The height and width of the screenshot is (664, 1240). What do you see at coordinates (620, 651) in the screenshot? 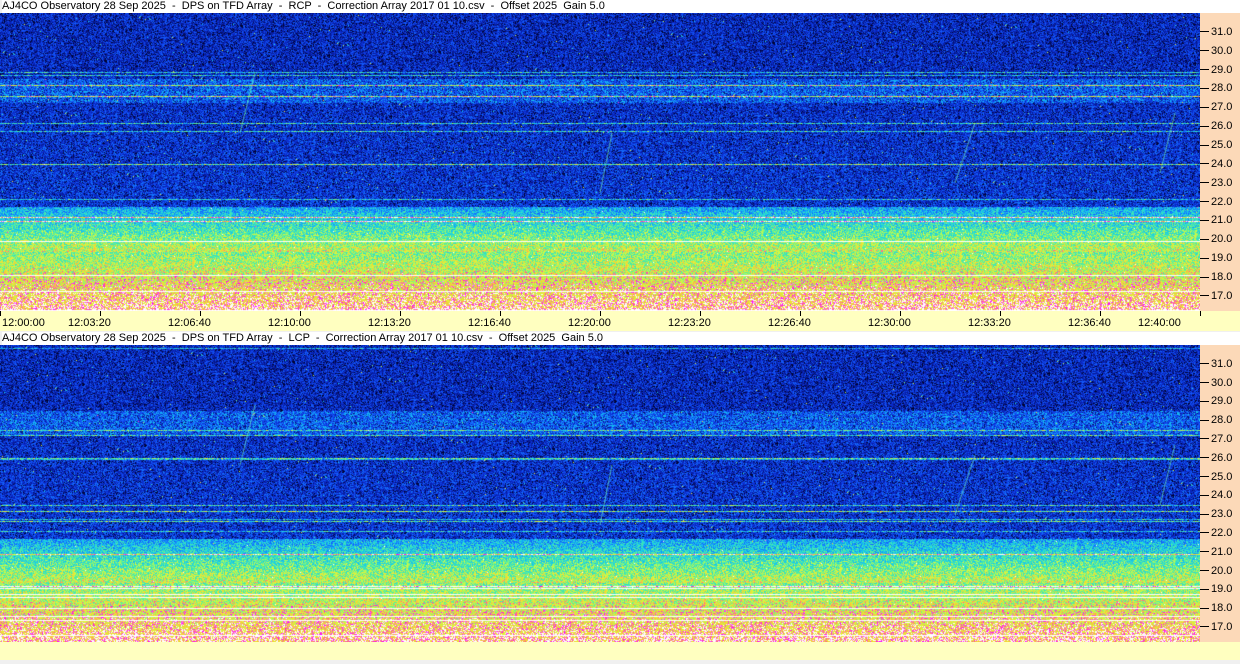
I see `bottom-strip` at bounding box center [620, 651].